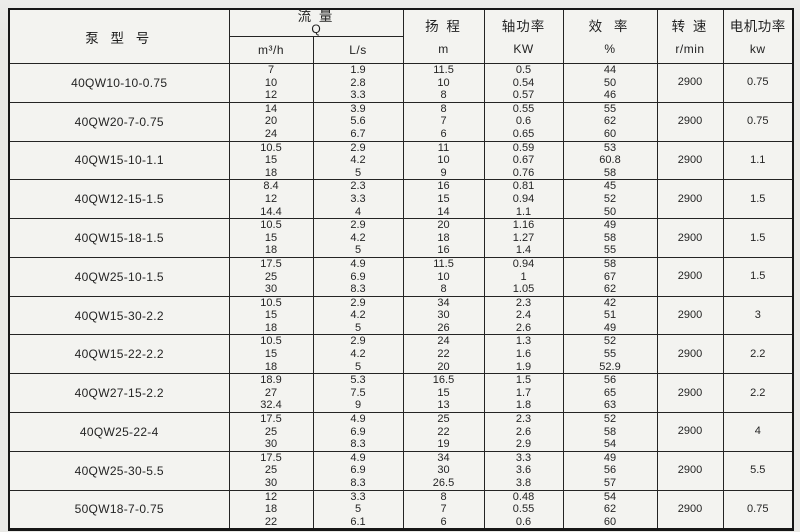 This screenshot has width=800, height=532. Describe the element at coordinates (271, 315) in the screenshot. I see `cell-flow-m3h-value: 15` at that location.